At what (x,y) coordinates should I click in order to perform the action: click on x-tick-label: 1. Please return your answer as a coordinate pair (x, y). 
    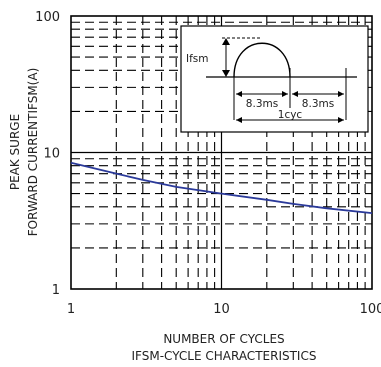
    Looking at the image, I should click on (71, 309).